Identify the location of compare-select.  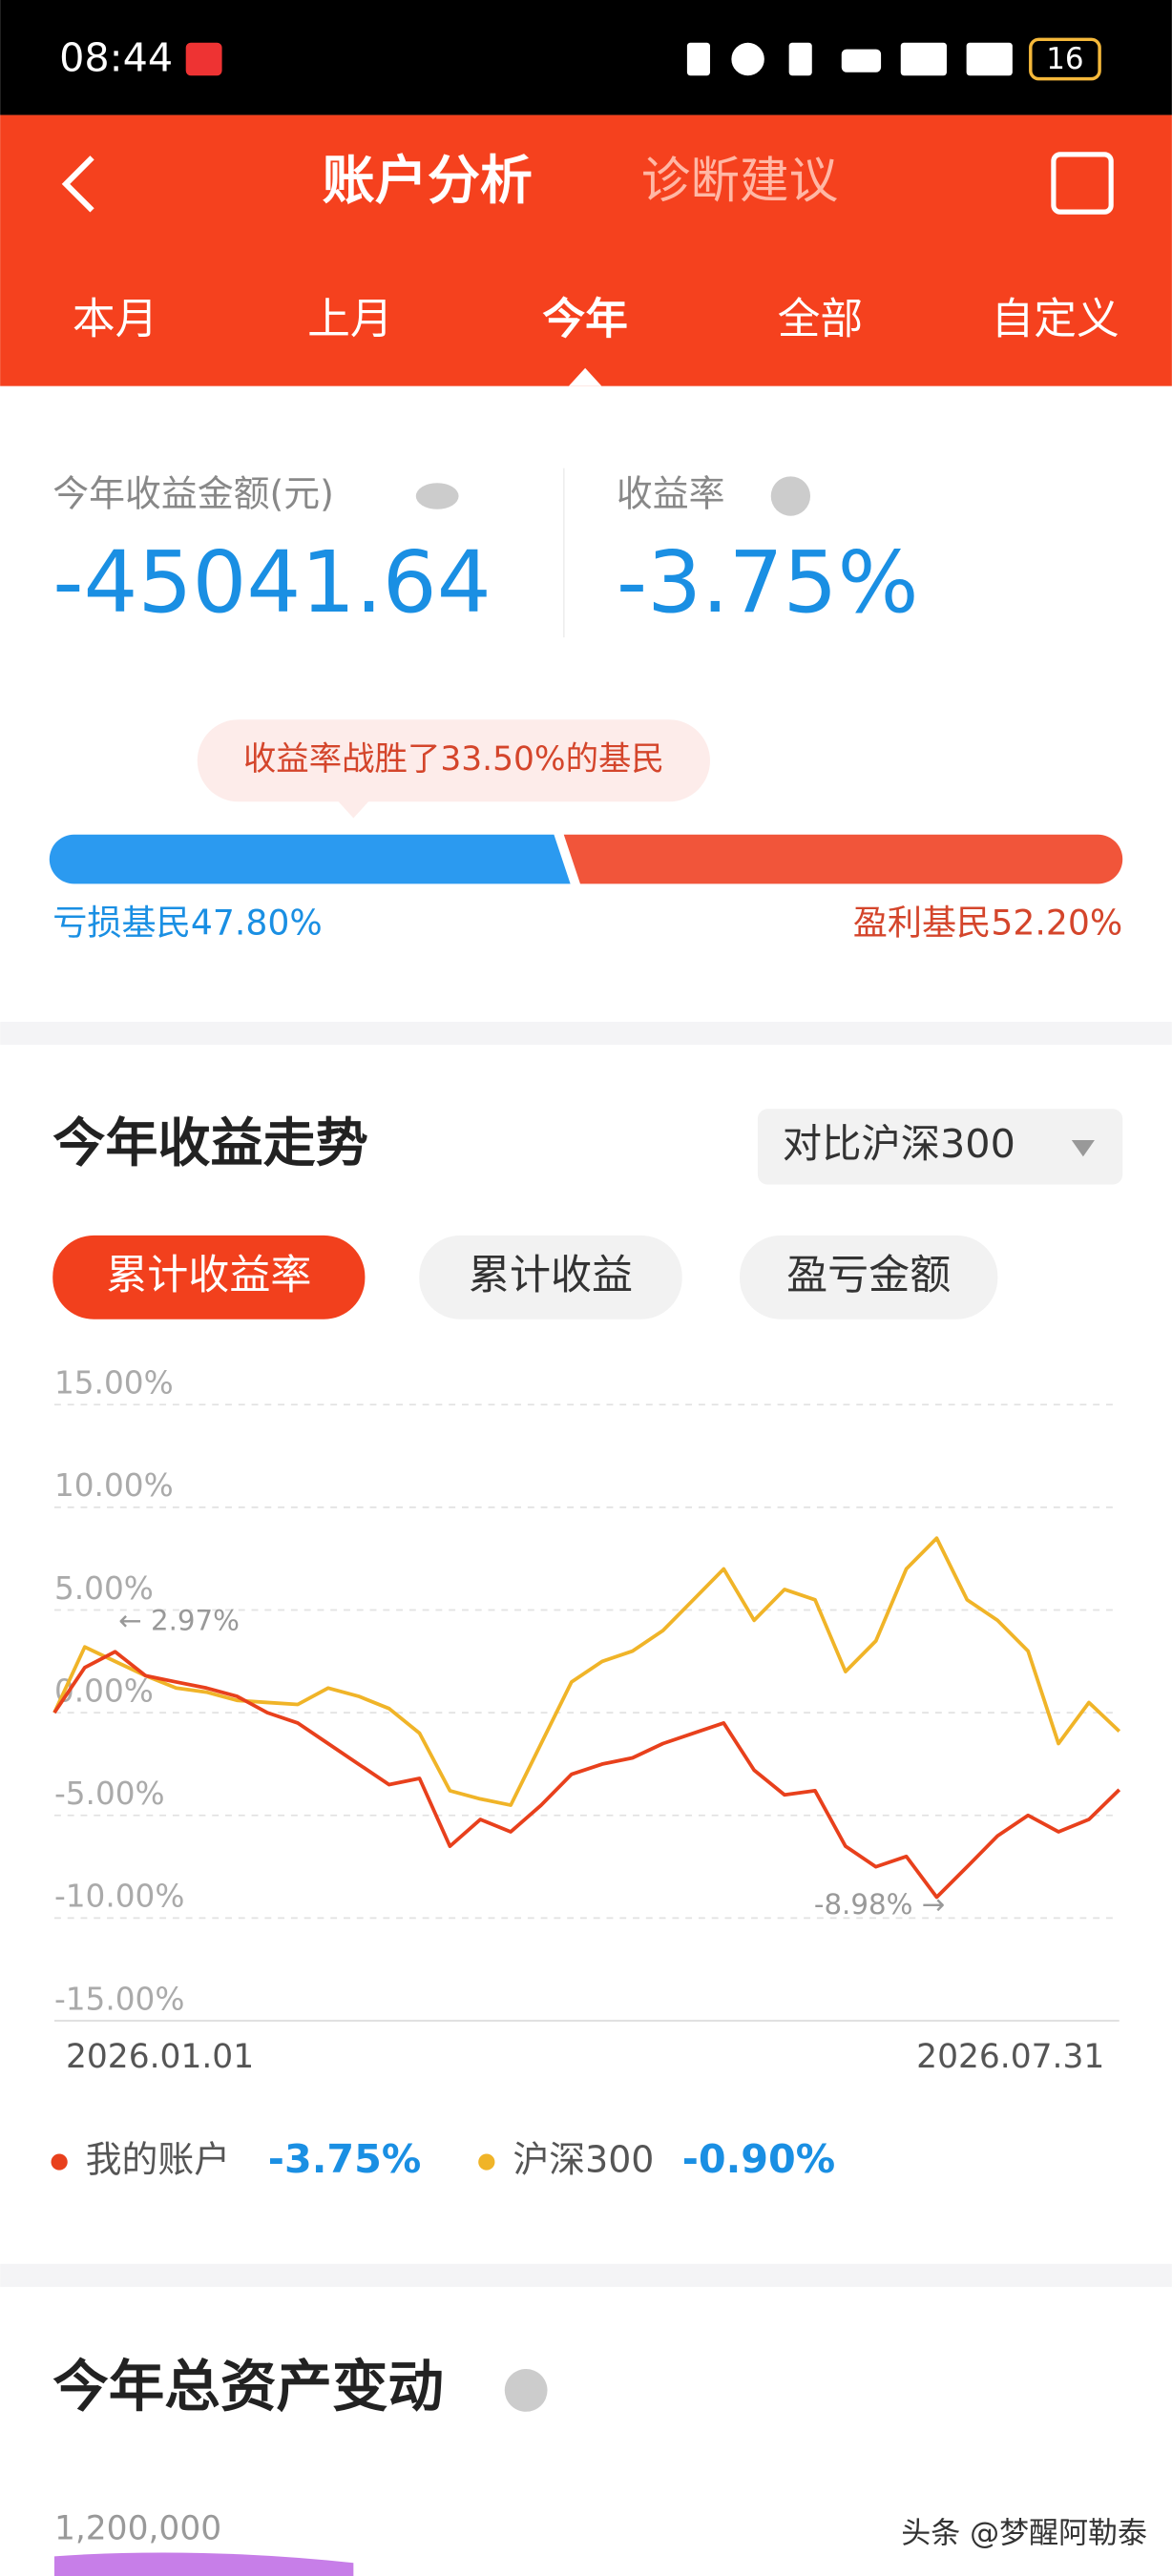
(940, 1147).